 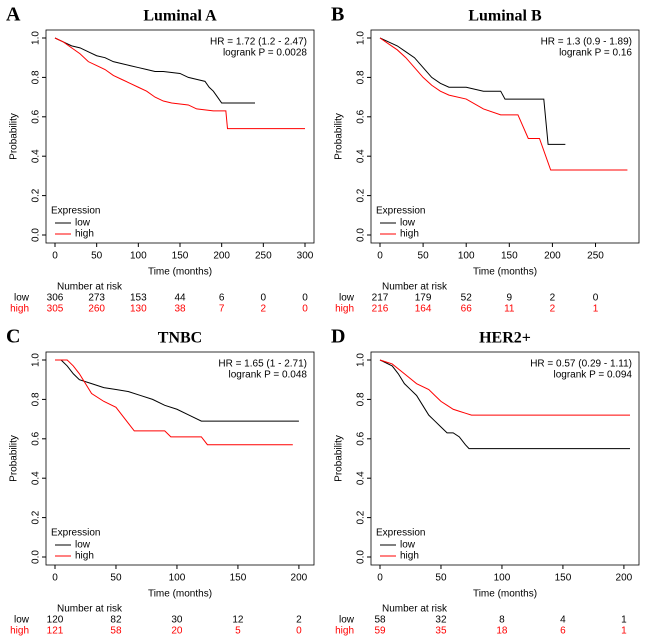 What do you see at coordinates (423, 309) in the screenshot?
I see `risk-value: 164` at bounding box center [423, 309].